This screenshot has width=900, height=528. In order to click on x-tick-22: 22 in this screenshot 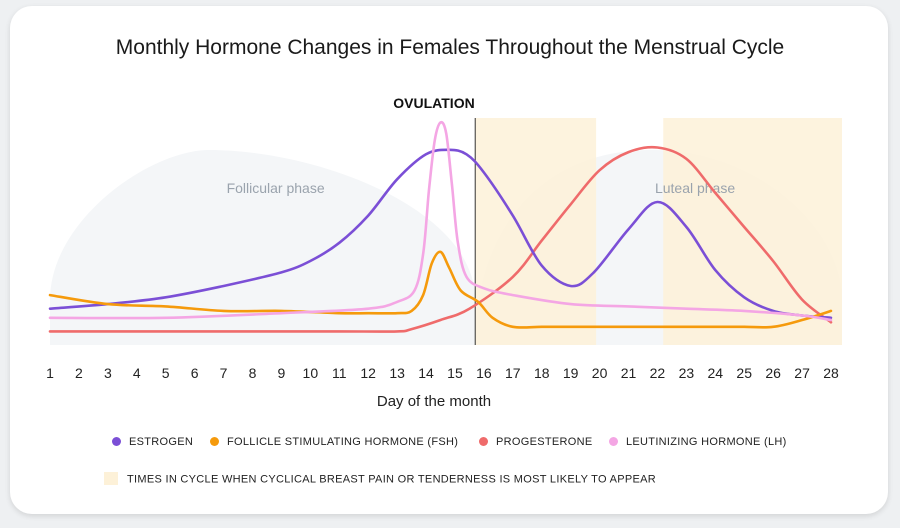, I will do `click(658, 373)`.